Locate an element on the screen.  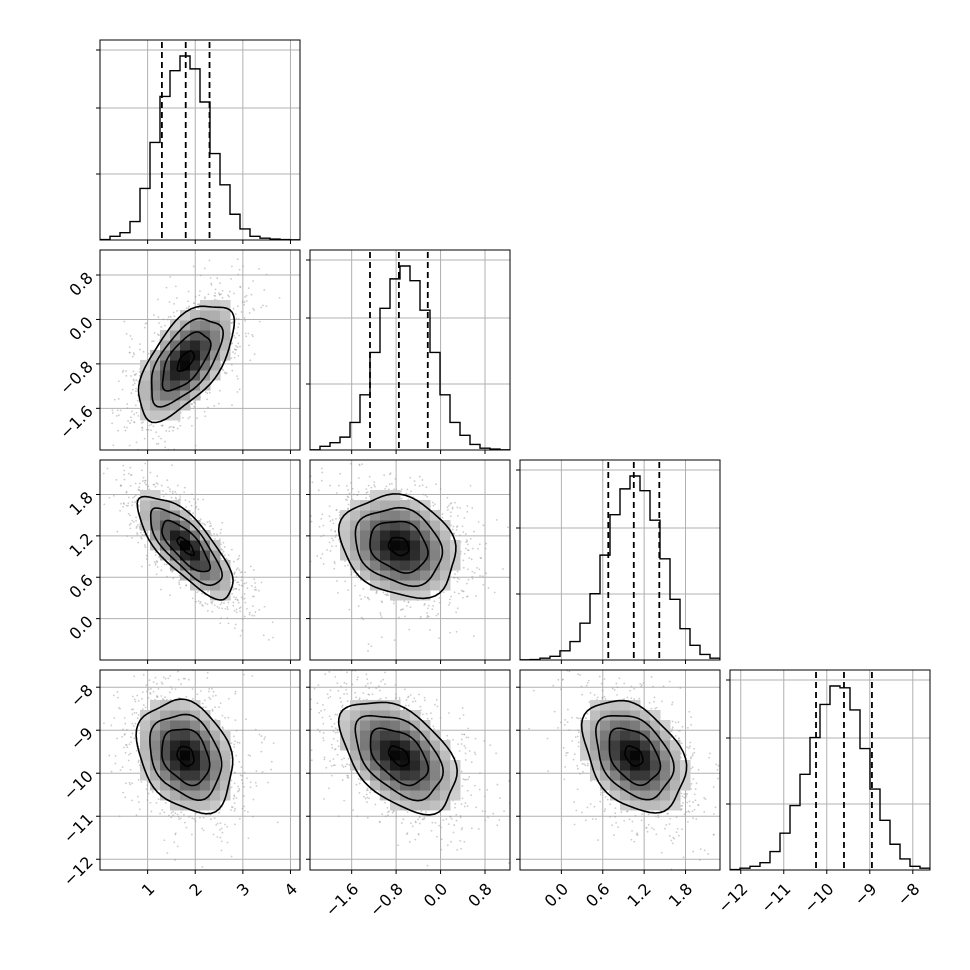
hist-panel-3: −12 −11 −10 −9 −8 is located at coordinates (822, 793).